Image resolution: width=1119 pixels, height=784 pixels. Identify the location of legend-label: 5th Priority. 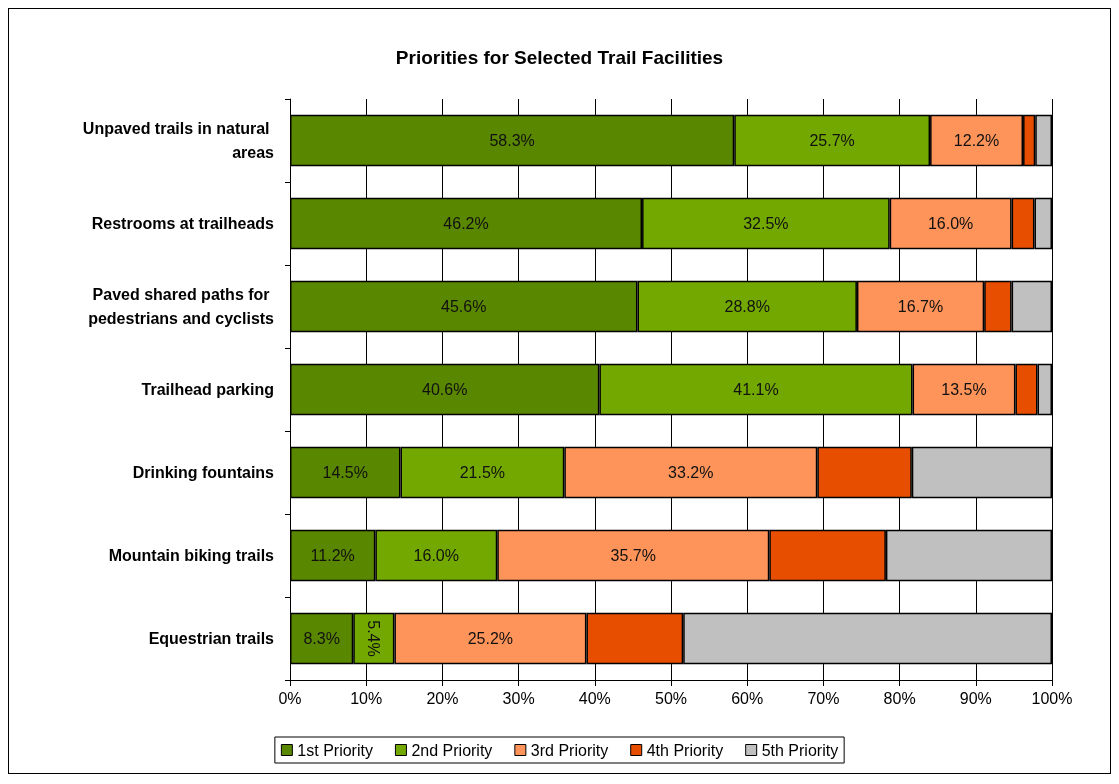
(800, 750).